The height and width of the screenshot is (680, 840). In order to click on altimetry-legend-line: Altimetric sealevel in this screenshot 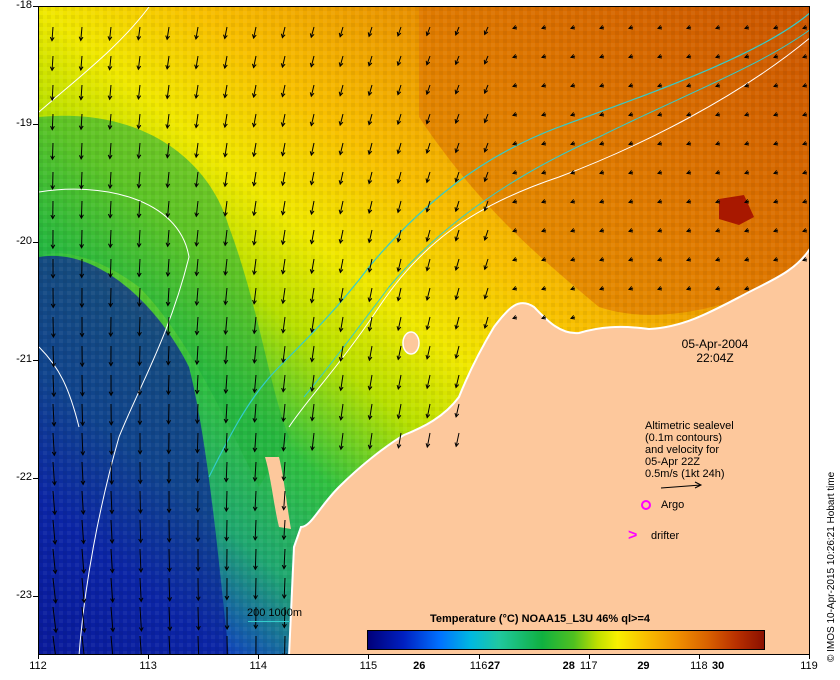, I will do `click(689, 426)`.